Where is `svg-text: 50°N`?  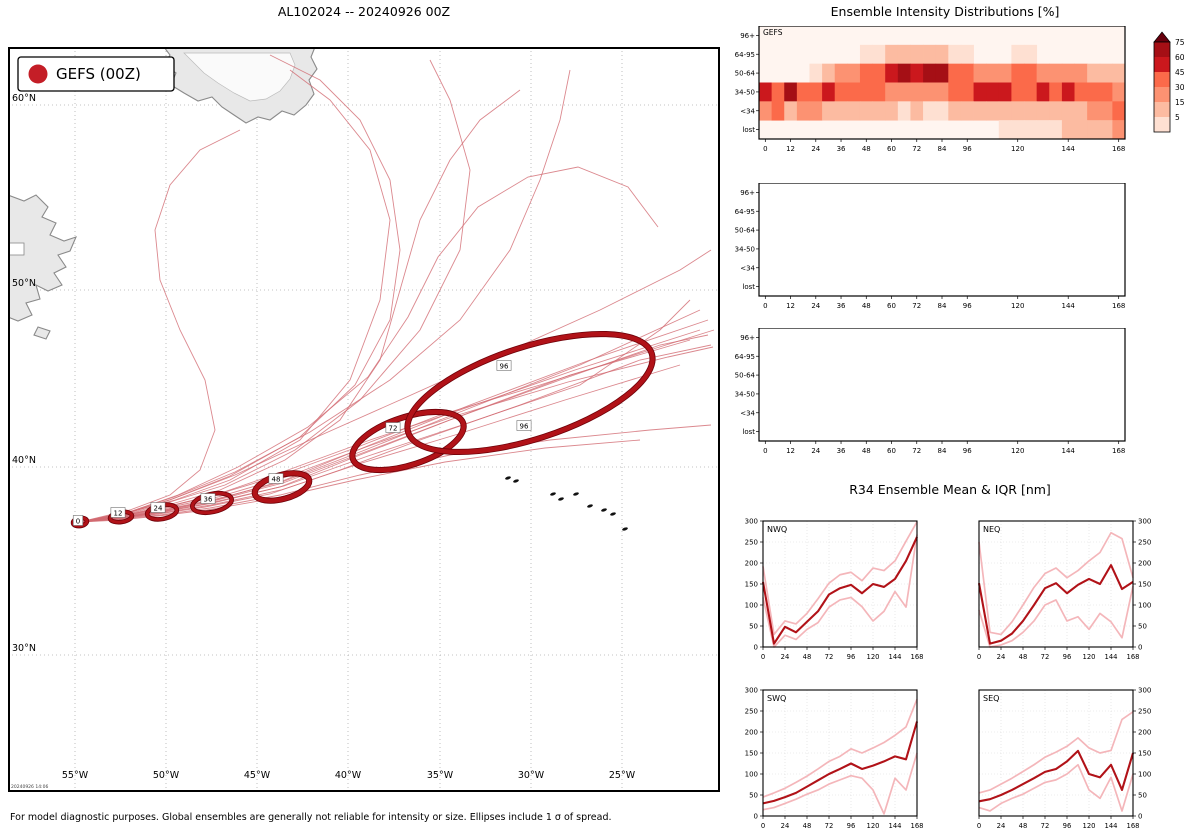
svg-text: 50°N is located at coordinates (24, 283).